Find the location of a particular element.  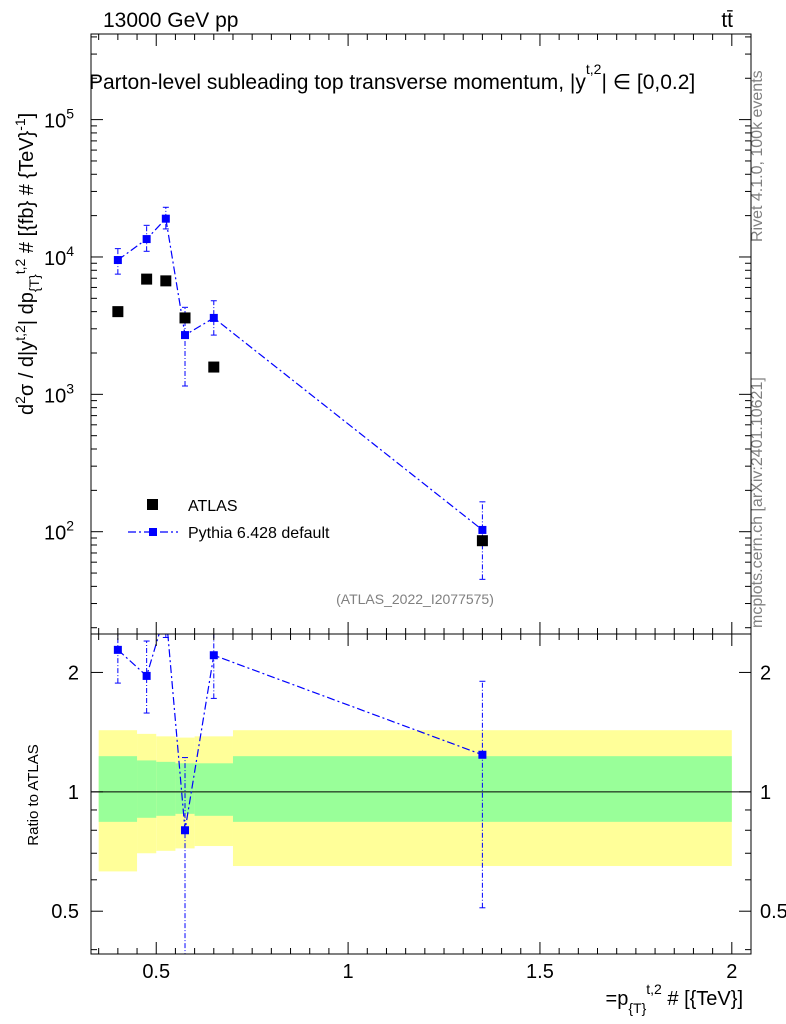

main-ytick-label: 10⁴ is located at coordinates (59, 256).